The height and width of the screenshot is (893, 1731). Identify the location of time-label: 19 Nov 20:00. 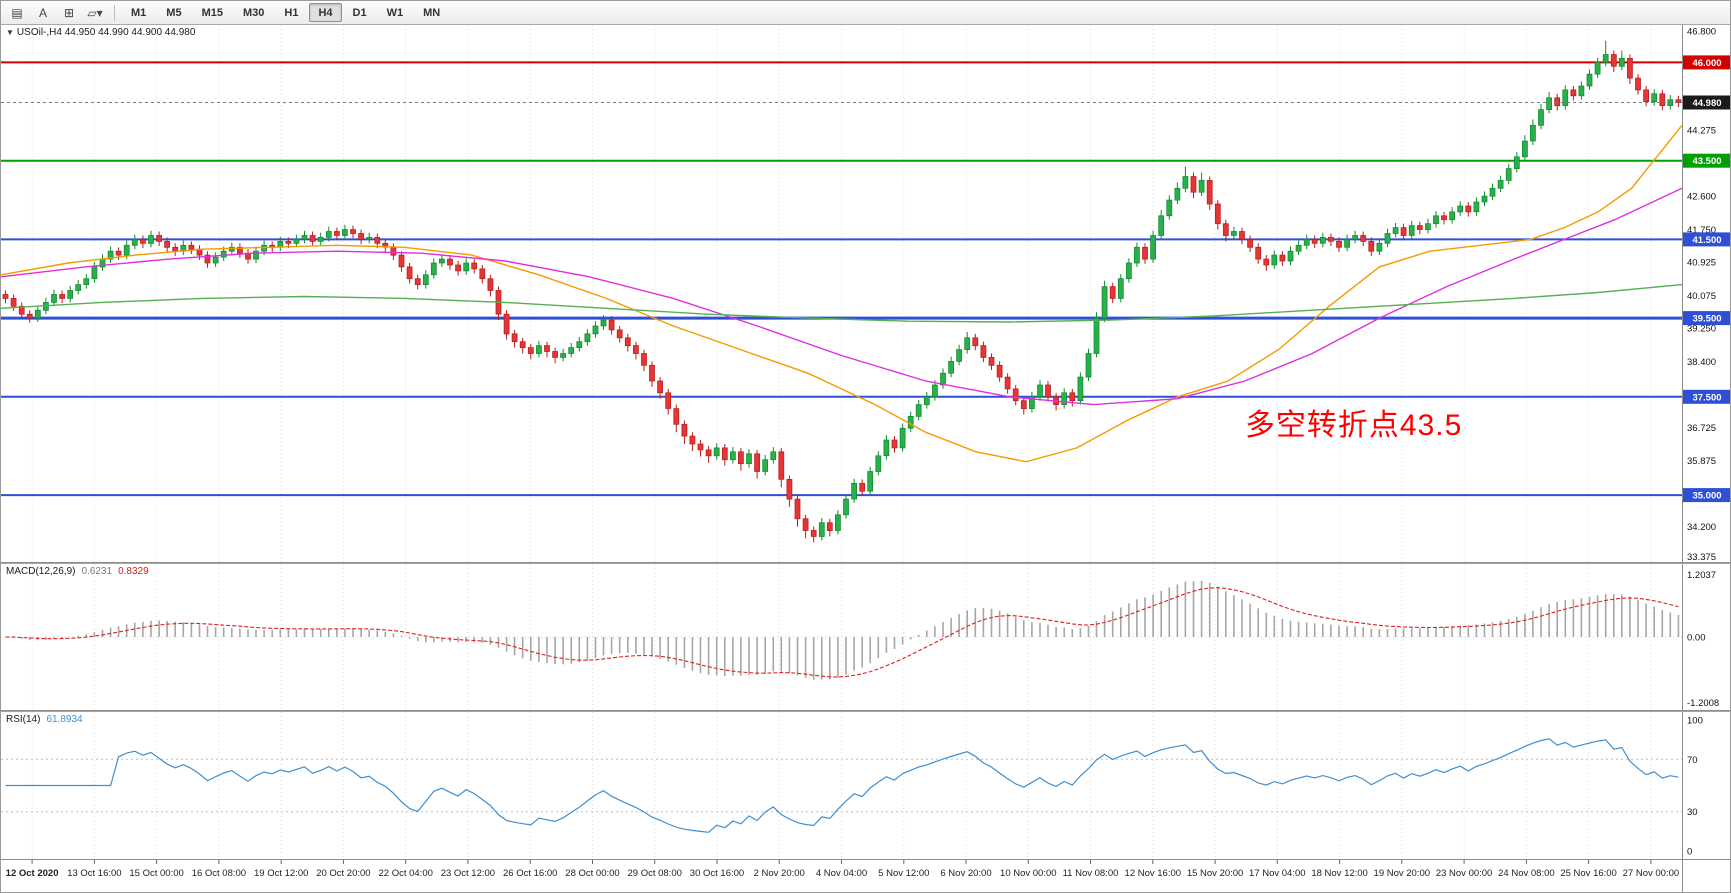
(1402, 873).